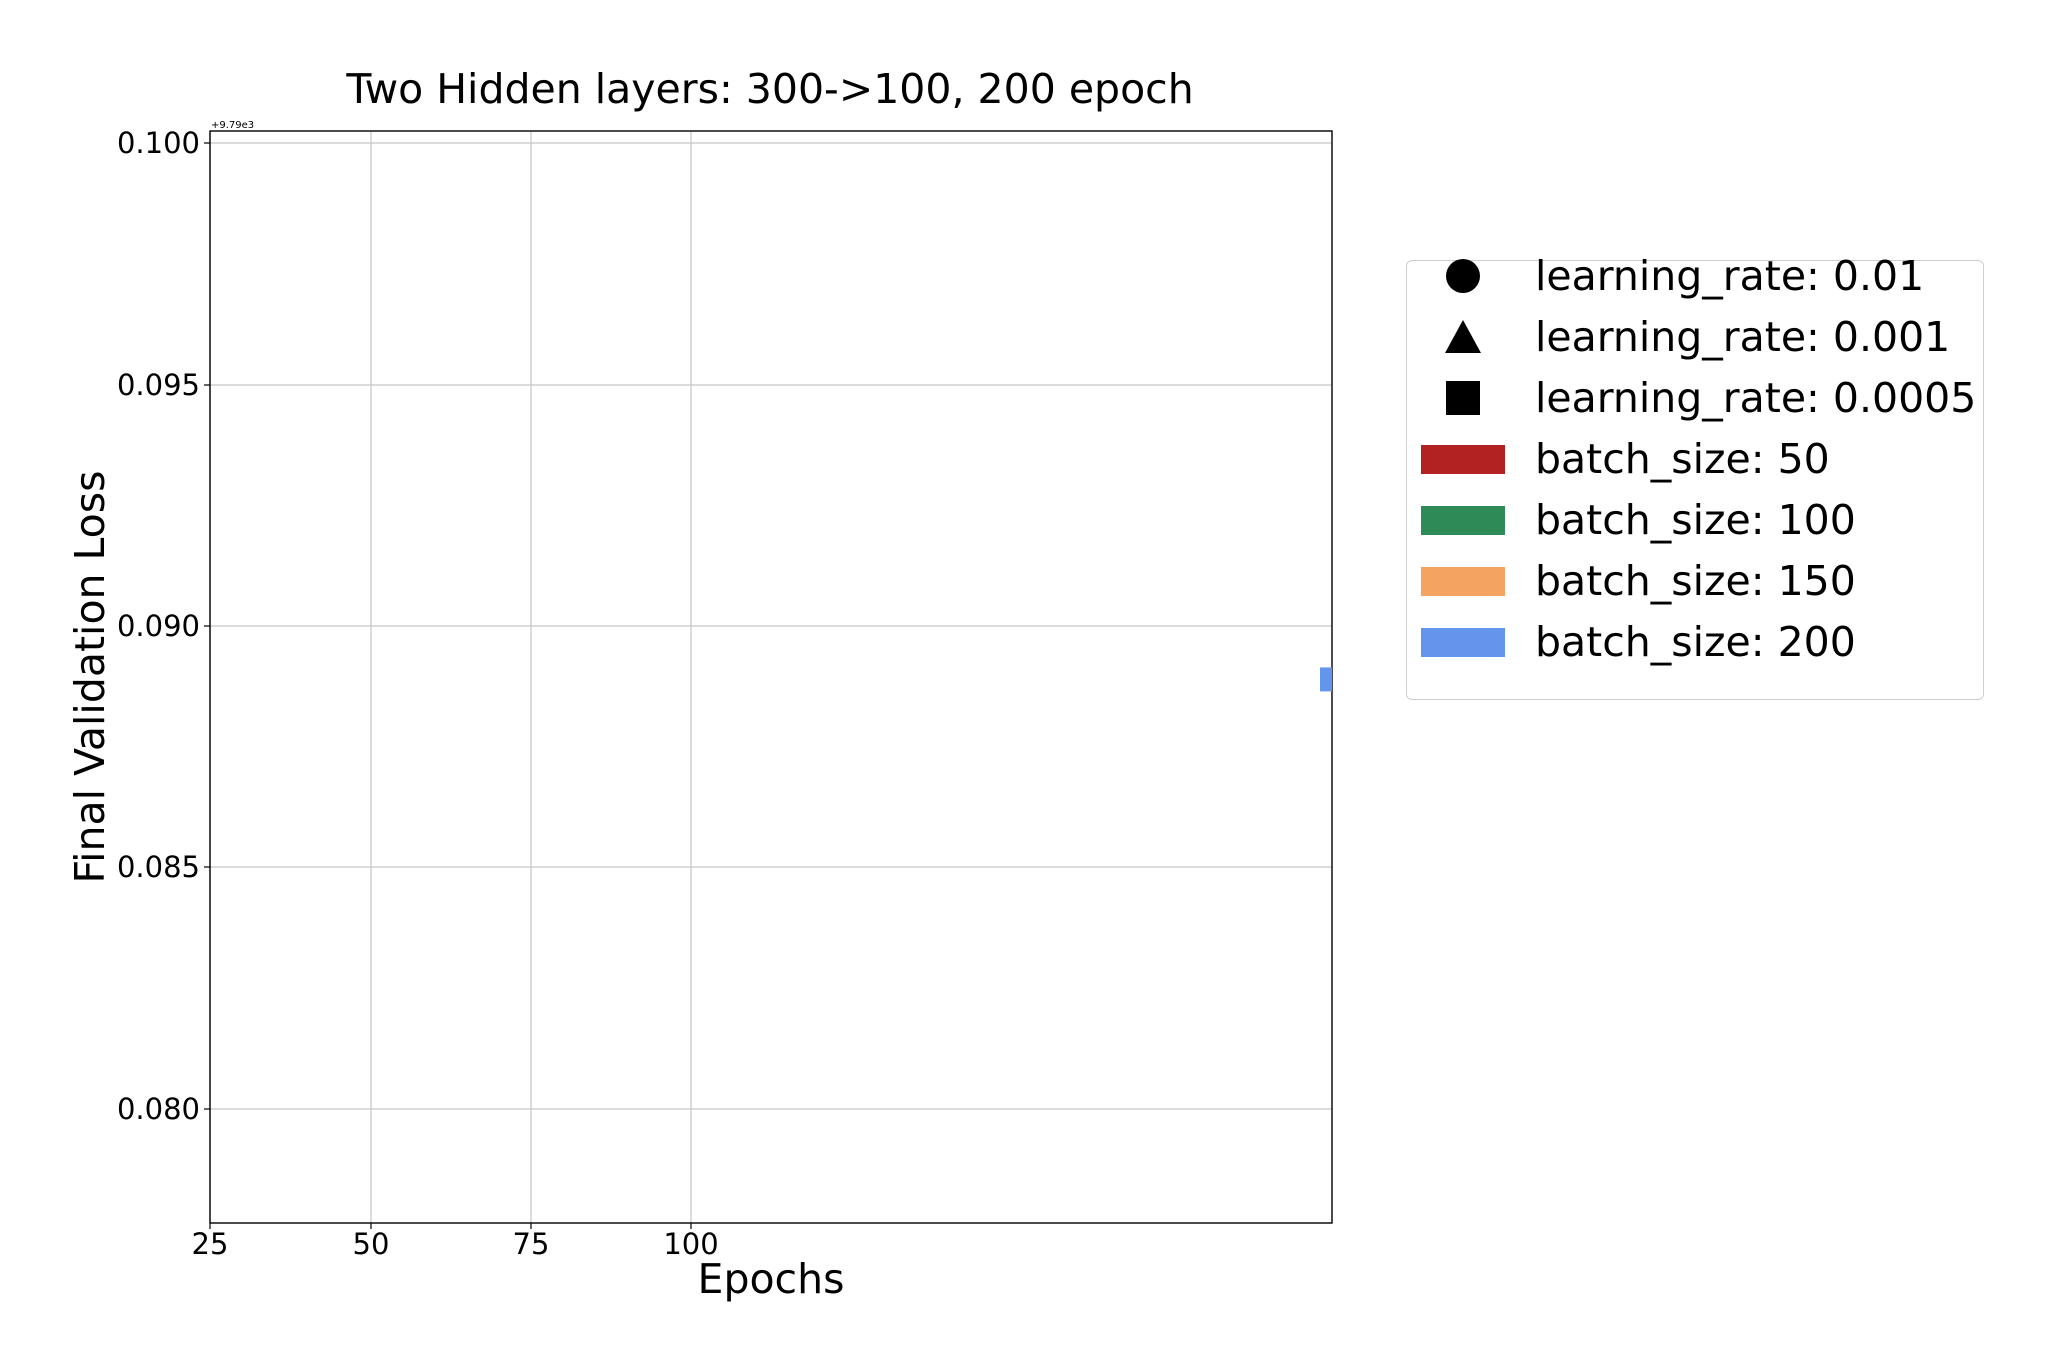 This screenshot has width=2046, height=1369. I want to click on legend-entry: batch_size: 50, so click(1695, 459).